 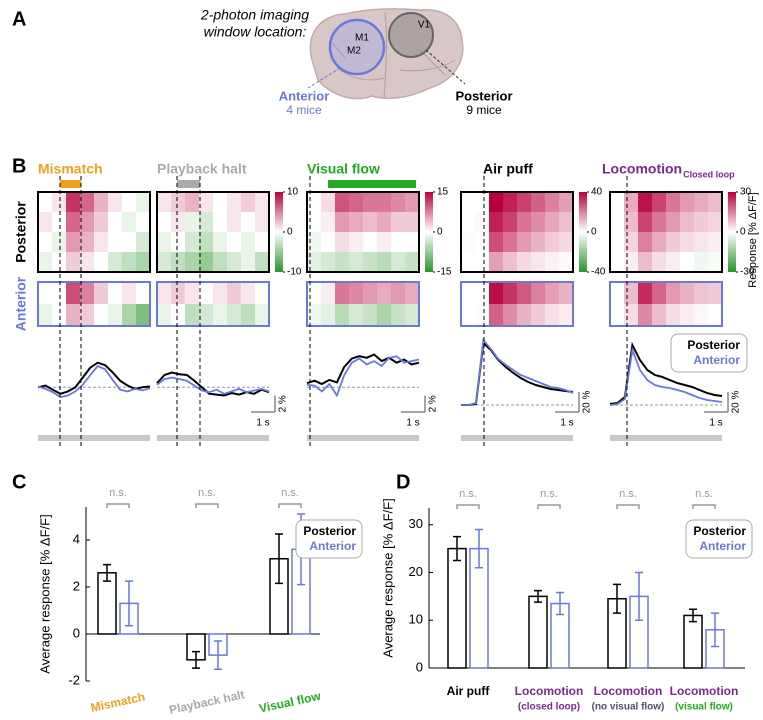 I want to click on panel-subtitle: Closed loop, so click(x=709, y=174).